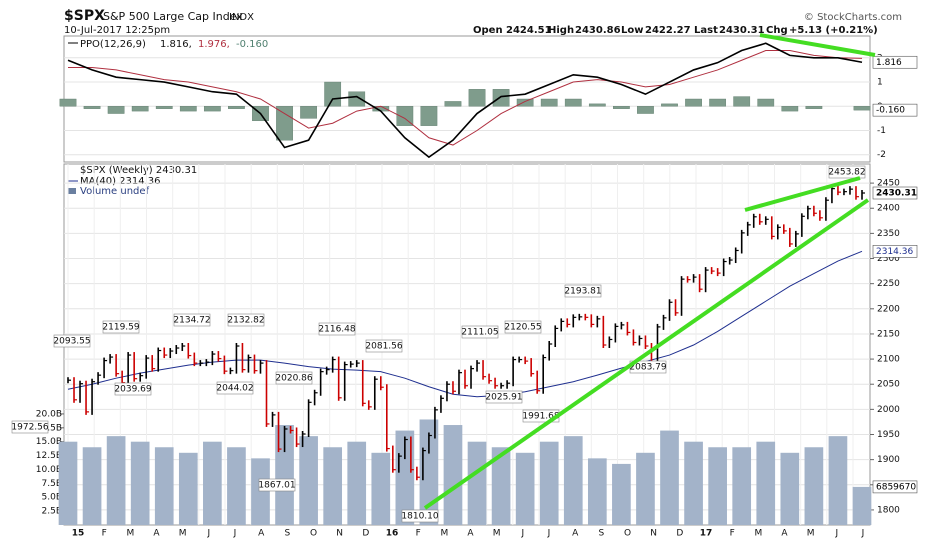 The width and height of the screenshot is (925, 540). What do you see at coordinates (173, 16) in the screenshot?
I see `subtitle: S&P 500 Large Cap Index` at bounding box center [173, 16].